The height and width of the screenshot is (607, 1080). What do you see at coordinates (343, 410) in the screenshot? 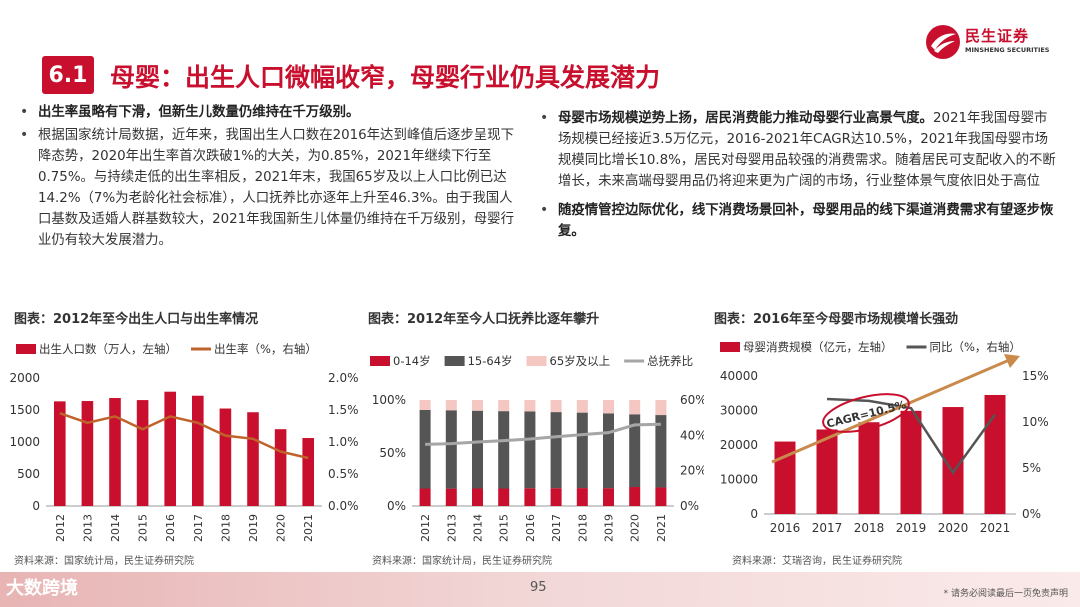
I see `y-right-tick-label: 1.5%` at bounding box center [343, 410].